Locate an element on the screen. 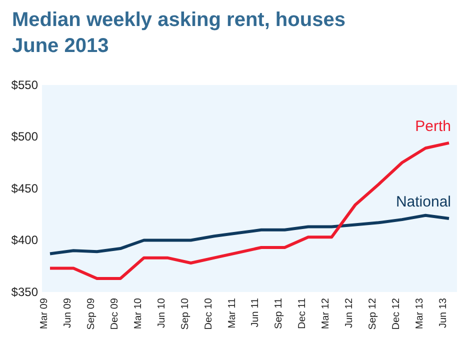  chart-title: Median weekly asking rent, houses June 2013 is located at coordinates (179, 33).